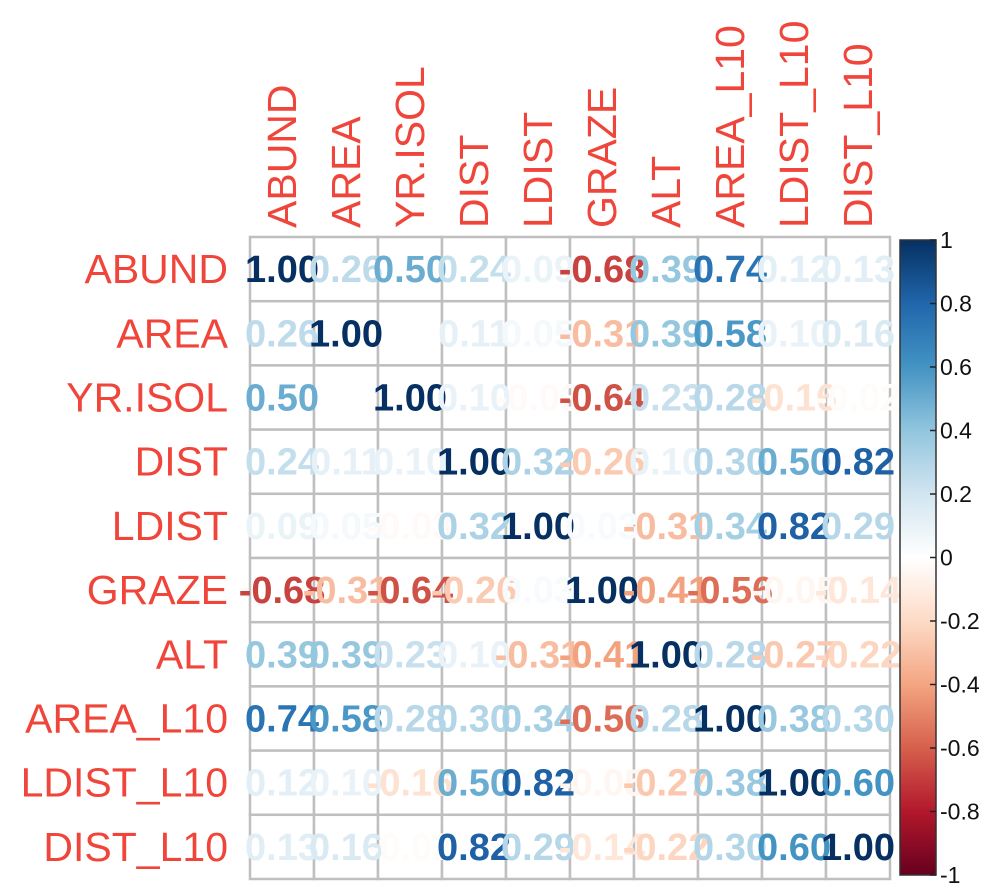 The image size is (983, 891). Describe the element at coordinates (666, 270) in the screenshot. I see `cell-value-0-6: 0.39` at that location.